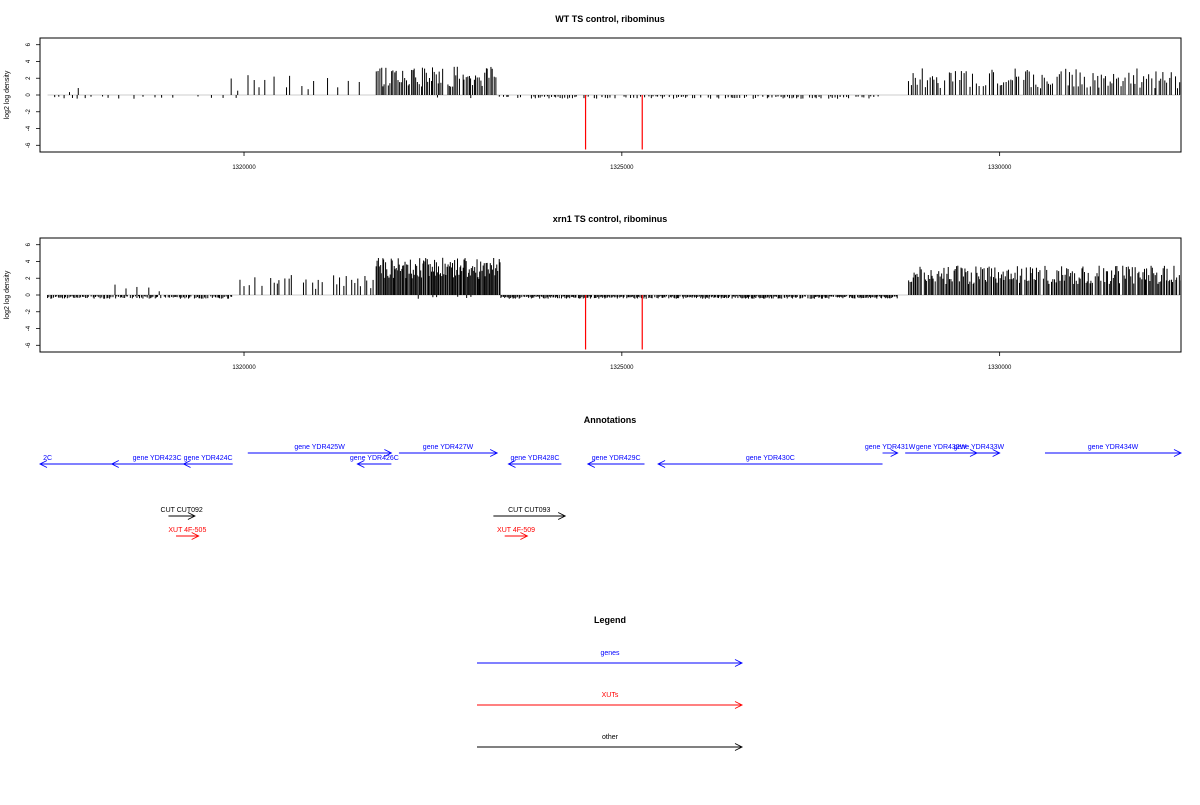  Describe the element at coordinates (610, 742) in the screenshot. I see `legend-item: other` at that location.